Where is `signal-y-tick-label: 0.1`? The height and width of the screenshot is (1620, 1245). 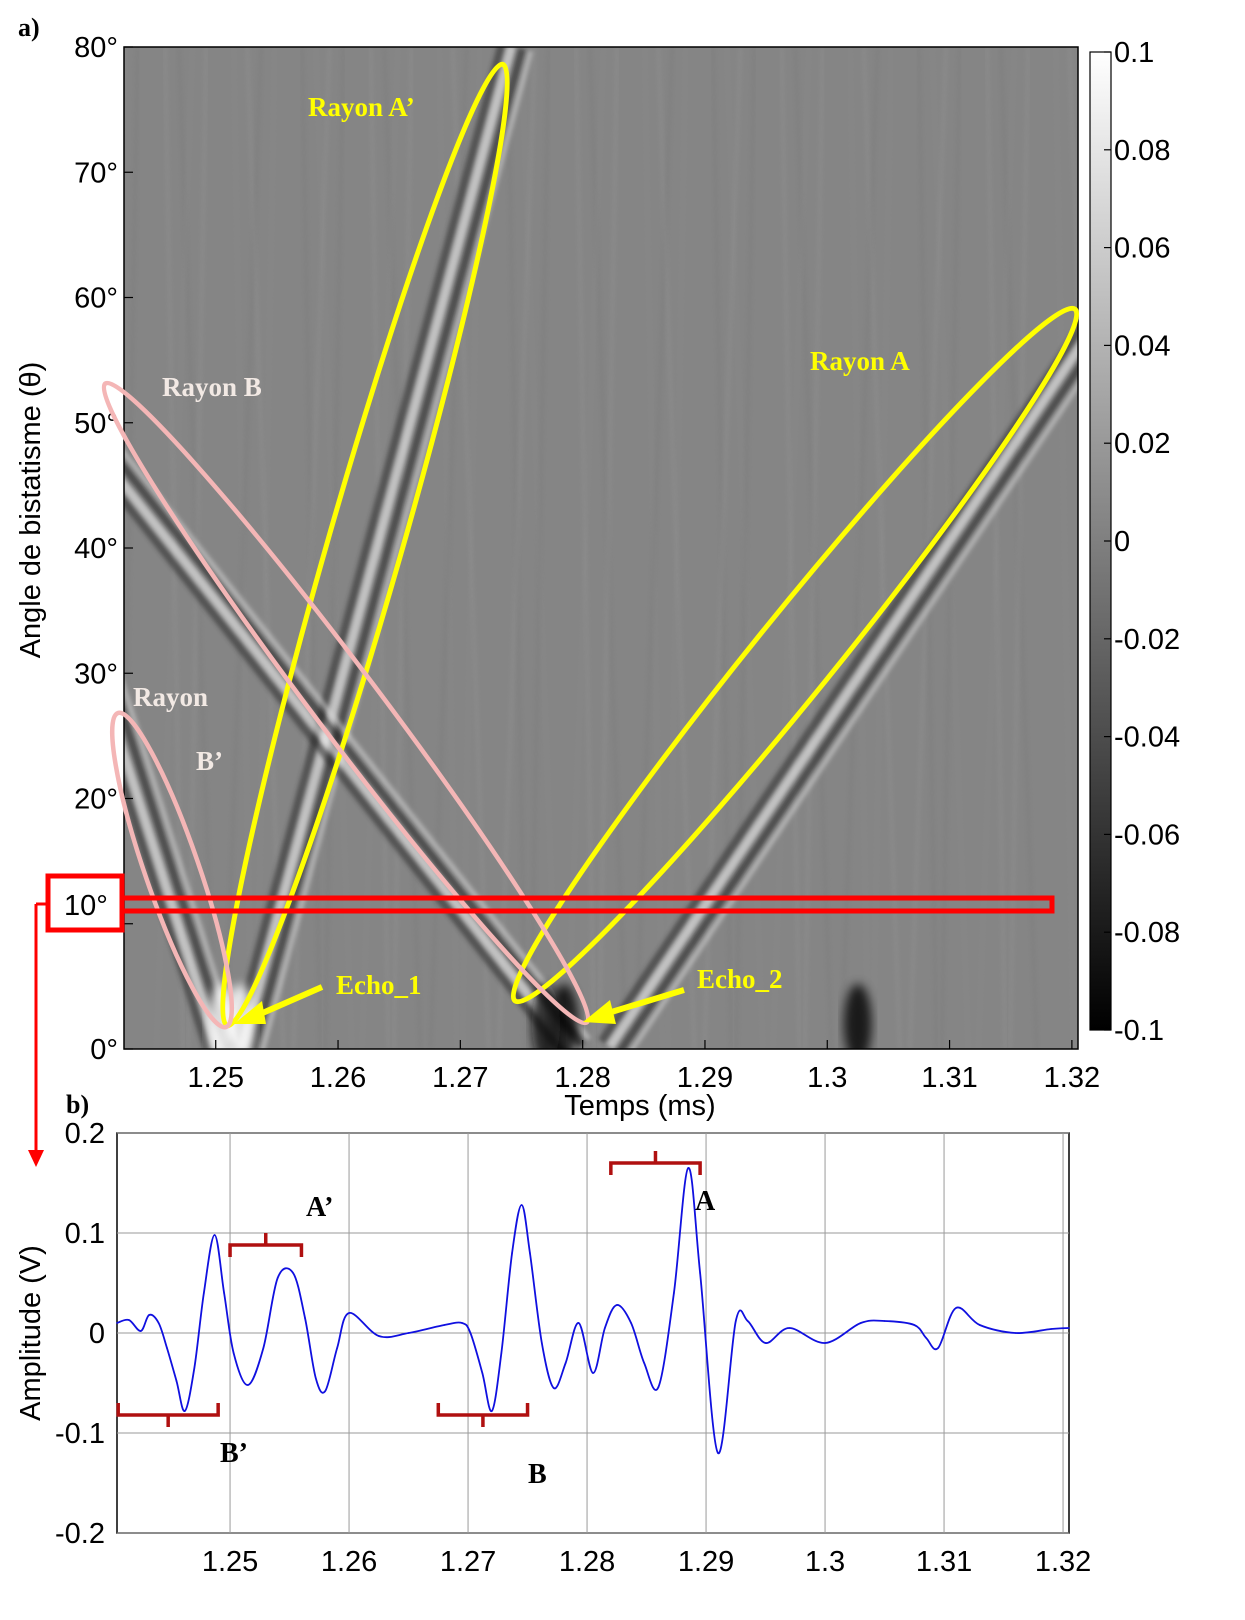 signal-y-tick-label: 0.1 is located at coordinates (85, 1234).